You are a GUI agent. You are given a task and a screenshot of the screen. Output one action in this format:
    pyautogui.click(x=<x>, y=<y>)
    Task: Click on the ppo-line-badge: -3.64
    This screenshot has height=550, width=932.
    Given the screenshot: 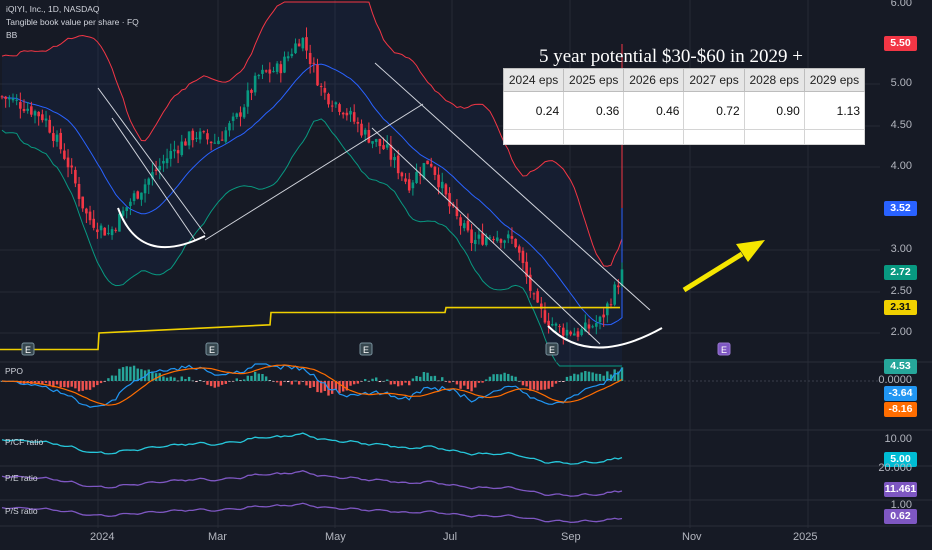 What is the action you would take?
    pyautogui.click(x=900, y=393)
    